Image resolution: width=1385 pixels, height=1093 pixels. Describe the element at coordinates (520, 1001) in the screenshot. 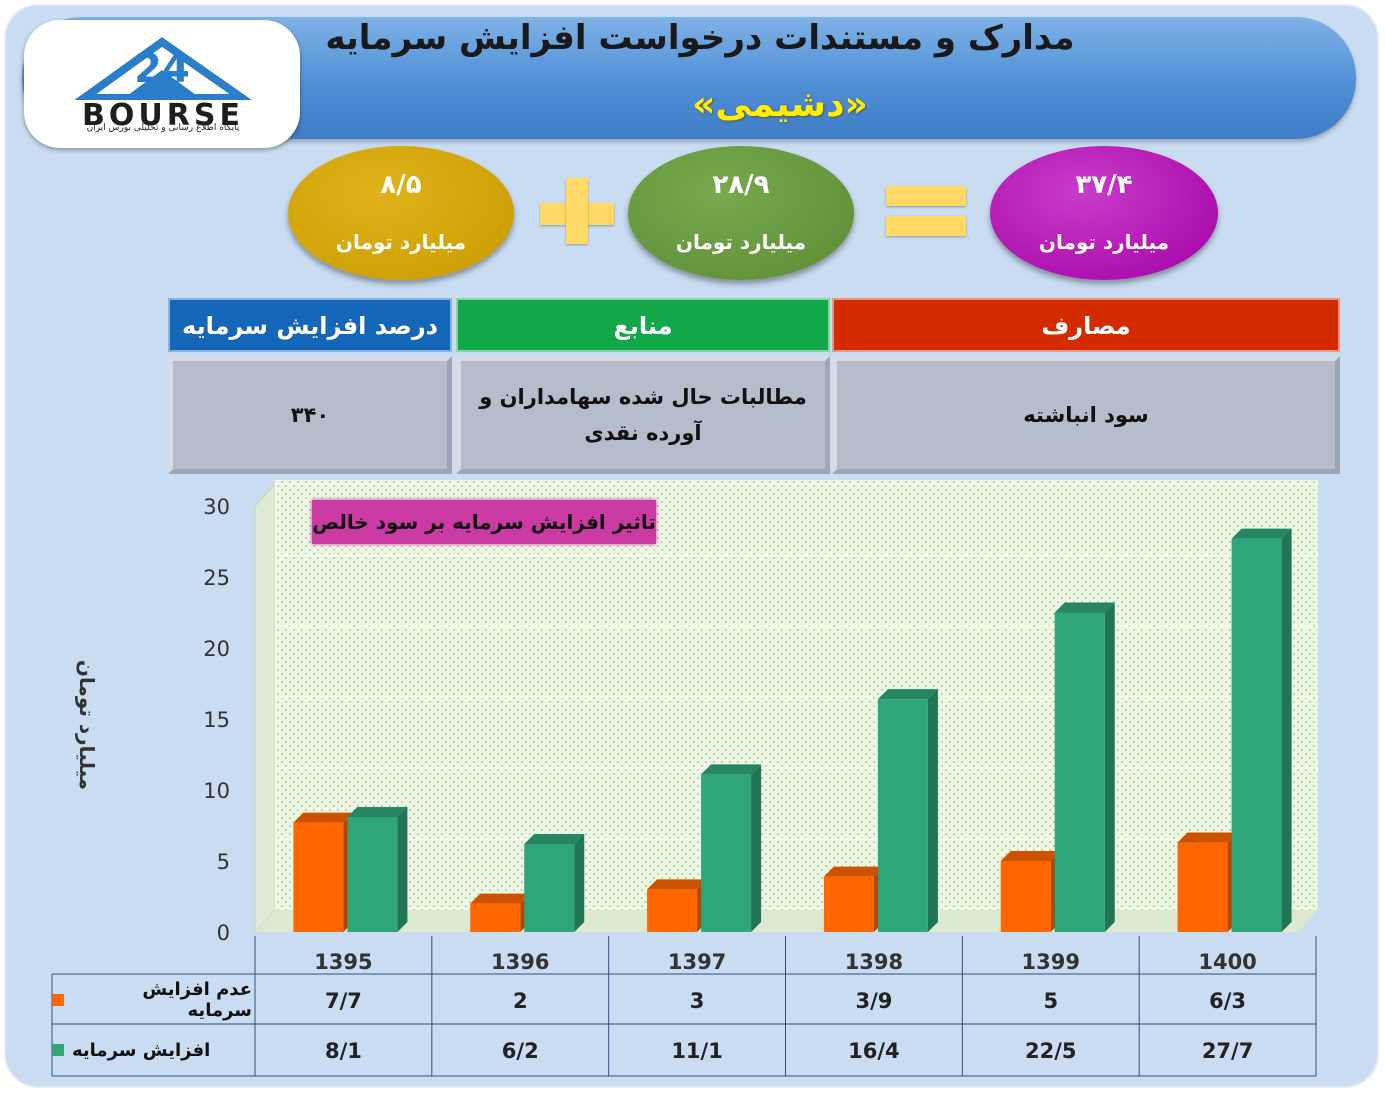

I see `data-value-label: 2` at that location.